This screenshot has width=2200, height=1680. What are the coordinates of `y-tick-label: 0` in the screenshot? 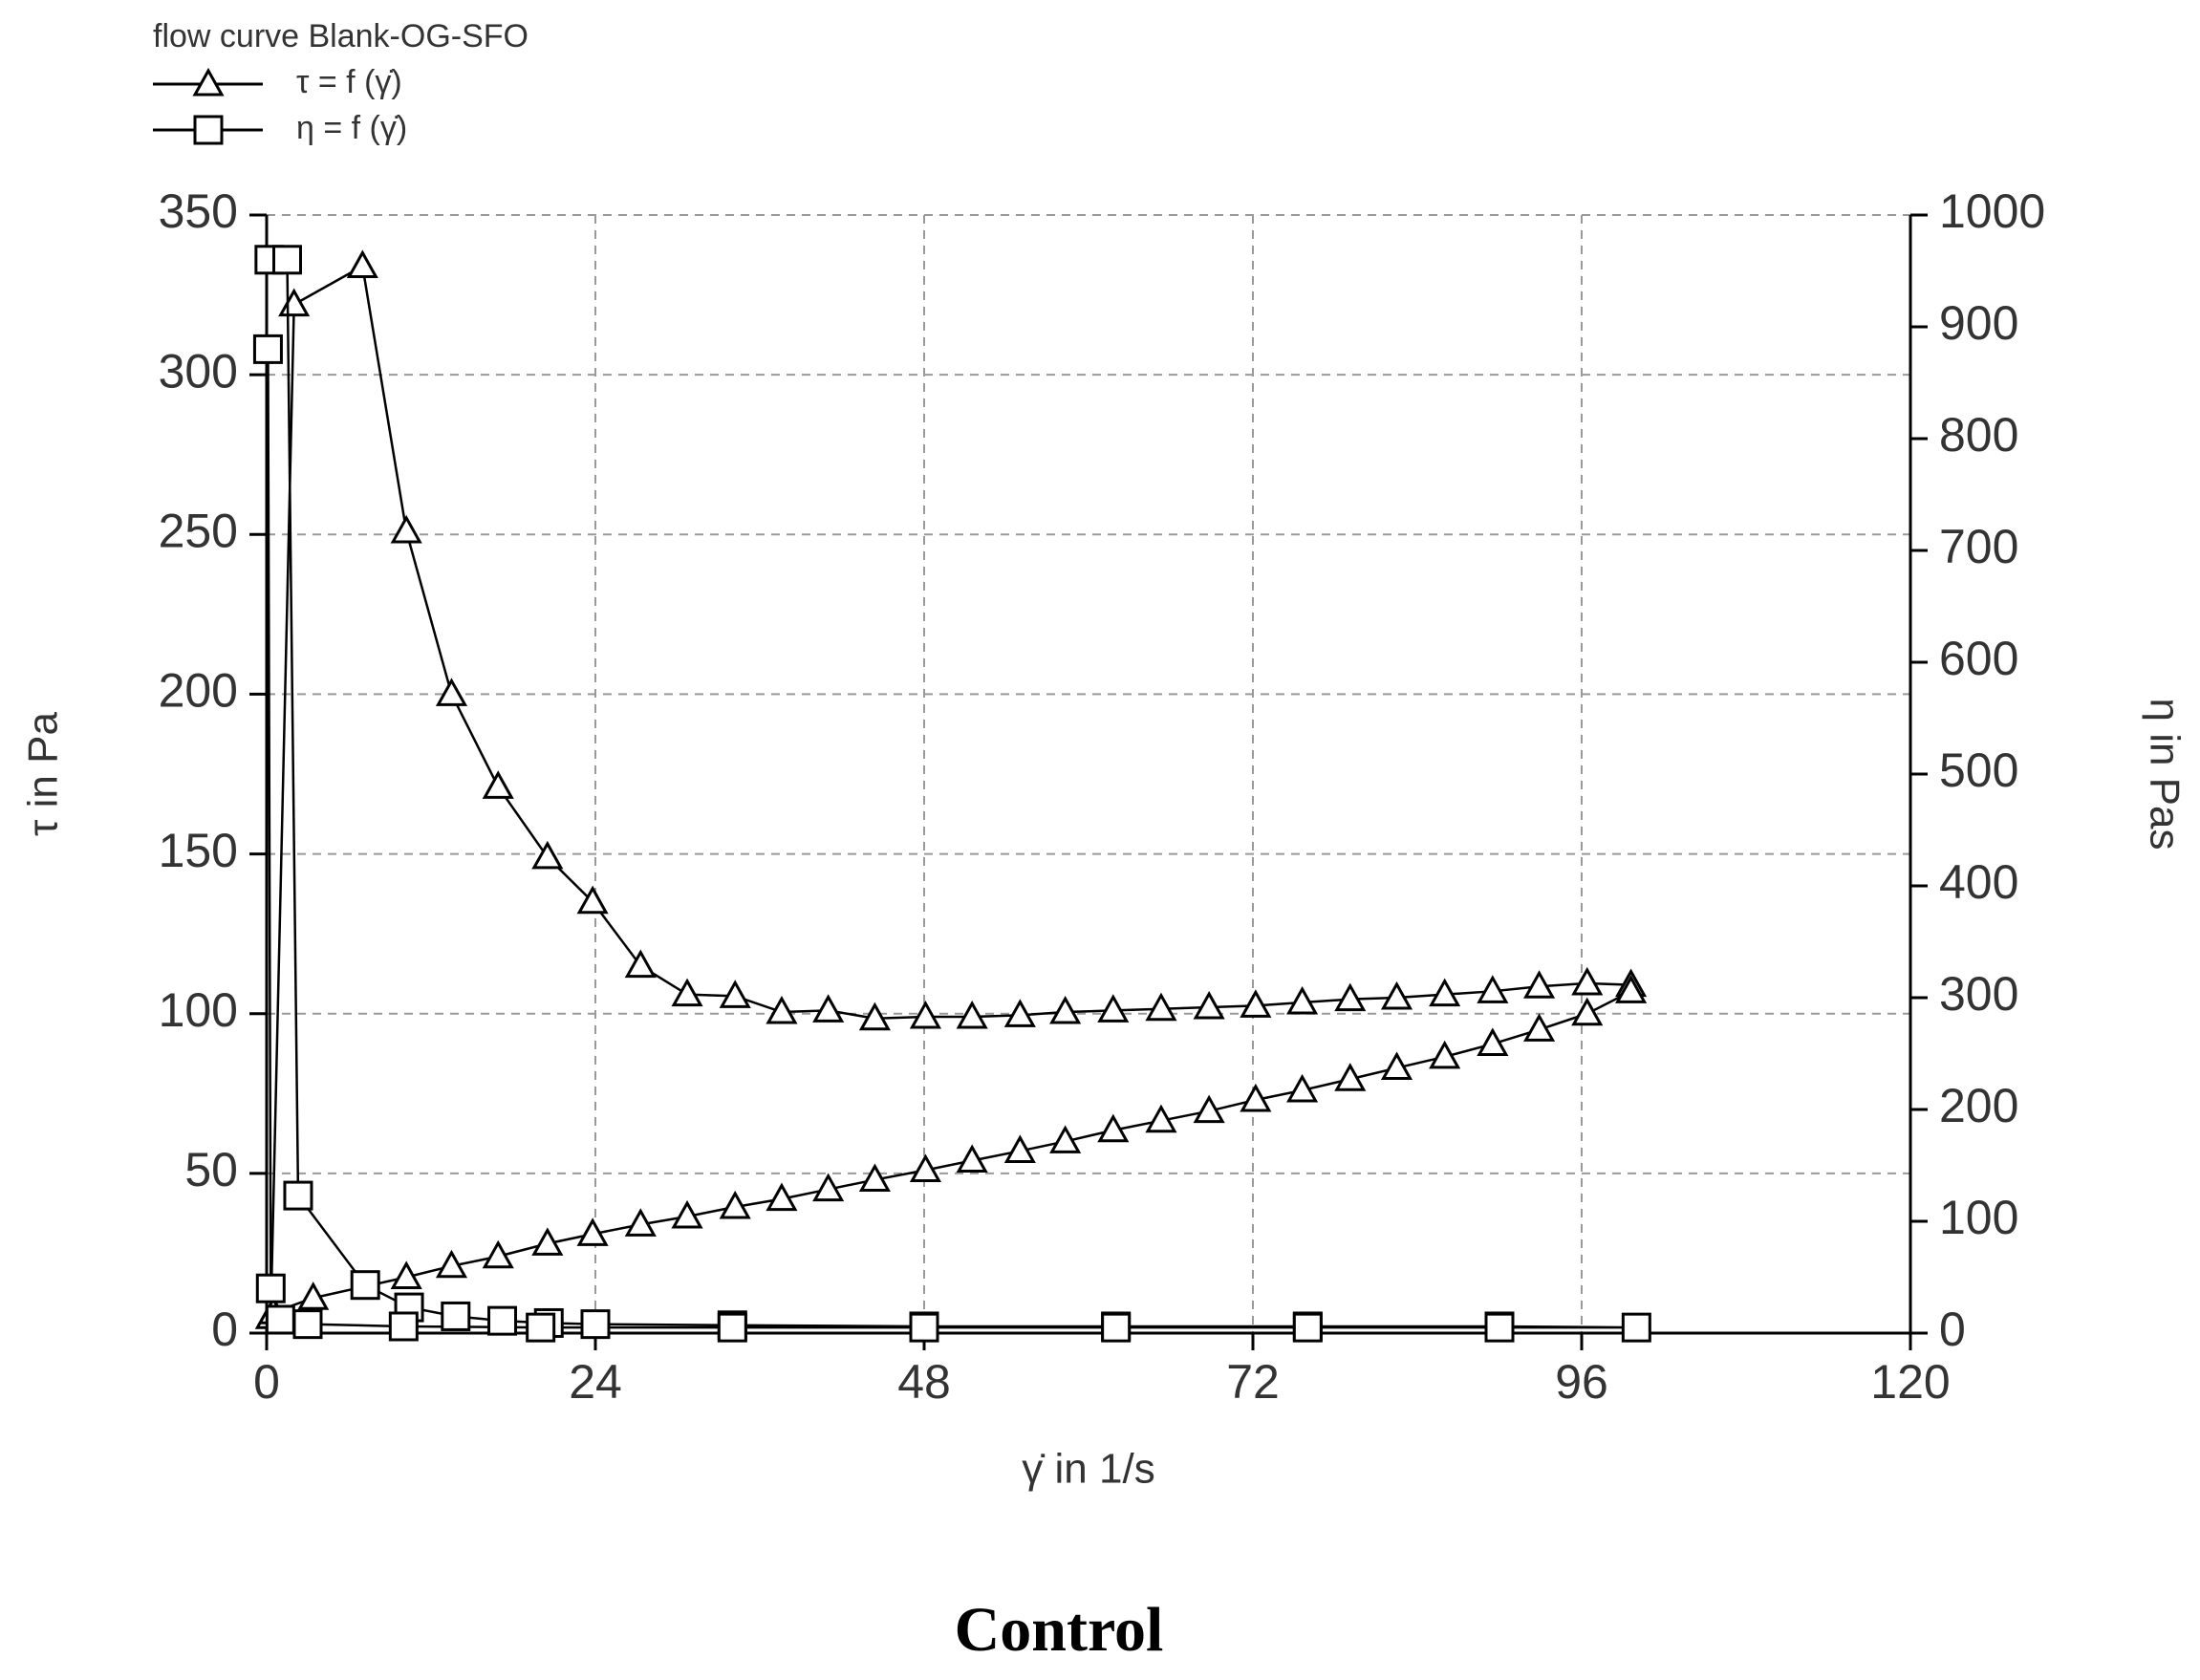 It's located at (224, 1330).